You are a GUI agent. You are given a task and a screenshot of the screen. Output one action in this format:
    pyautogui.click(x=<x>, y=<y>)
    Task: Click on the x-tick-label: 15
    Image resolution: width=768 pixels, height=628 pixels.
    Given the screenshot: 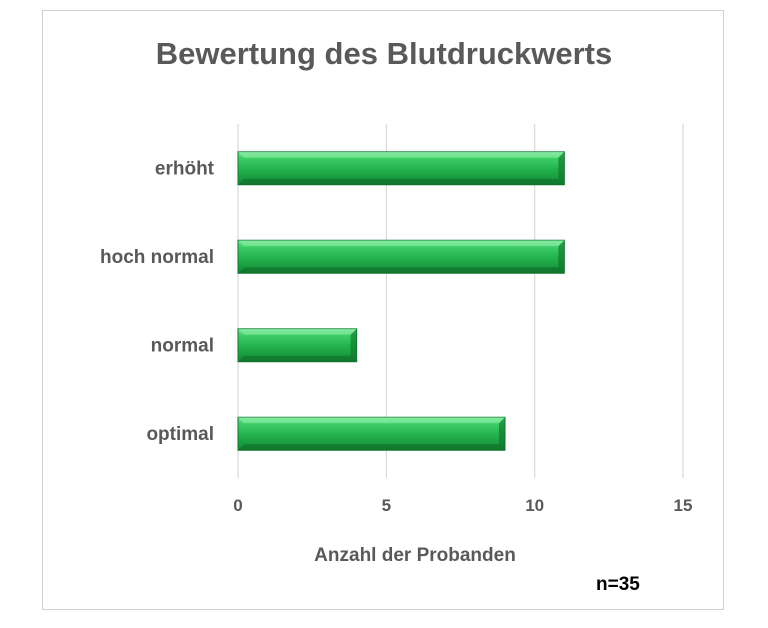 What is the action you would take?
    pyautogui.click(x=683, y=505)
    